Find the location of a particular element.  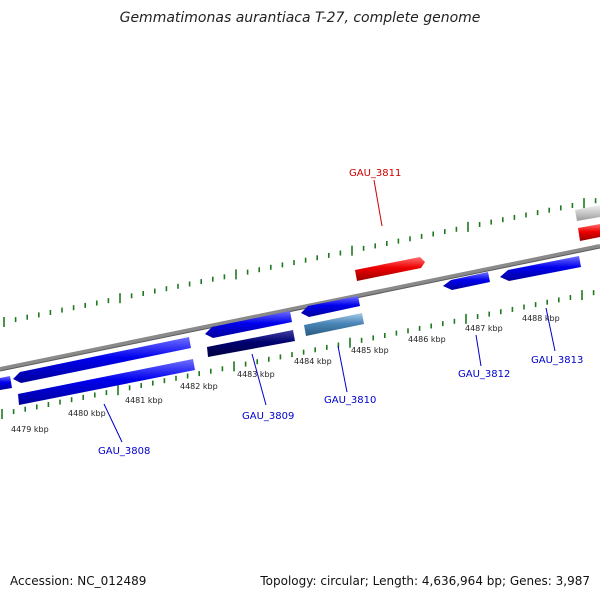

gene-arrow-reverse-partial-left is located at coordinates (6, 383).